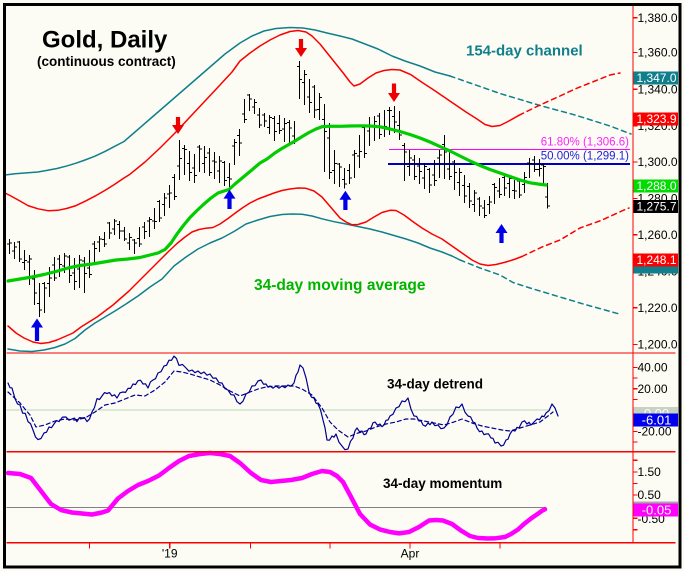 The image size is (684, 576). What do you see at coordinates (658, 18) in the screenshot?
I see `svg-text: 1,380.0` at bounding box center [658, 18].